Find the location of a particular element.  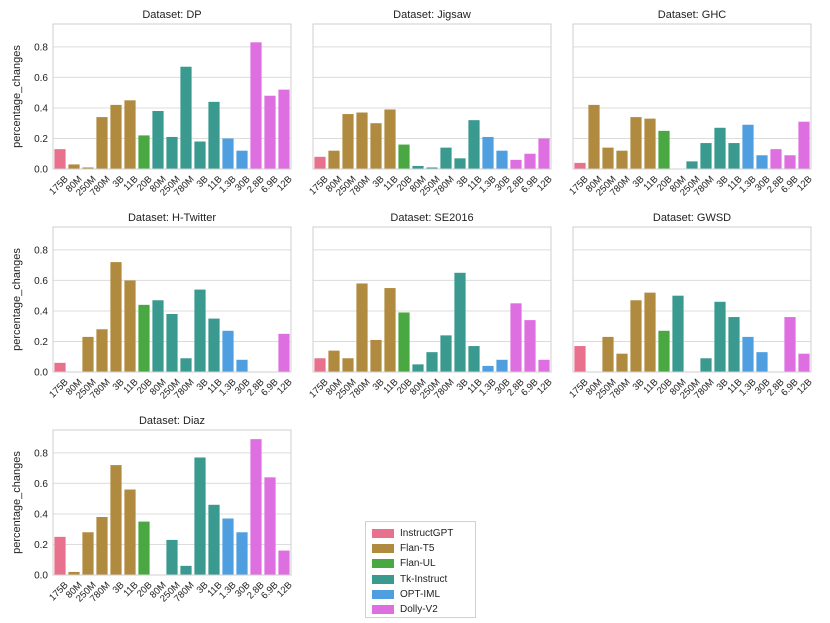

legend-item: Flan-UL is located at coordinates (420, 563).